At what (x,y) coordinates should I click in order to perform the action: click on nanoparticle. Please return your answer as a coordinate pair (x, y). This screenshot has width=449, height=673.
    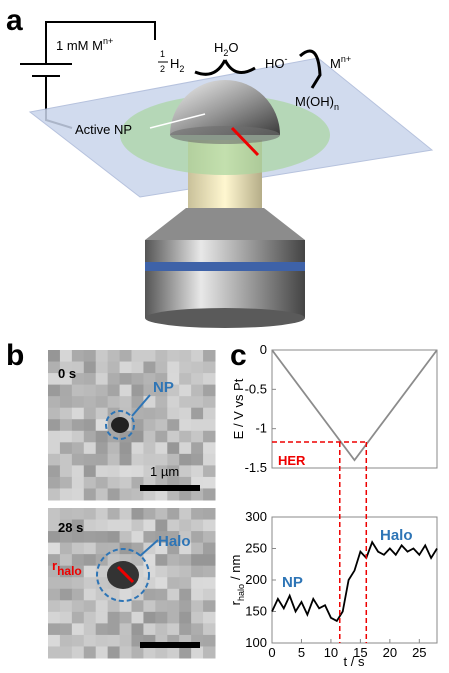
    Looking at the image, I should click on (225, 107).